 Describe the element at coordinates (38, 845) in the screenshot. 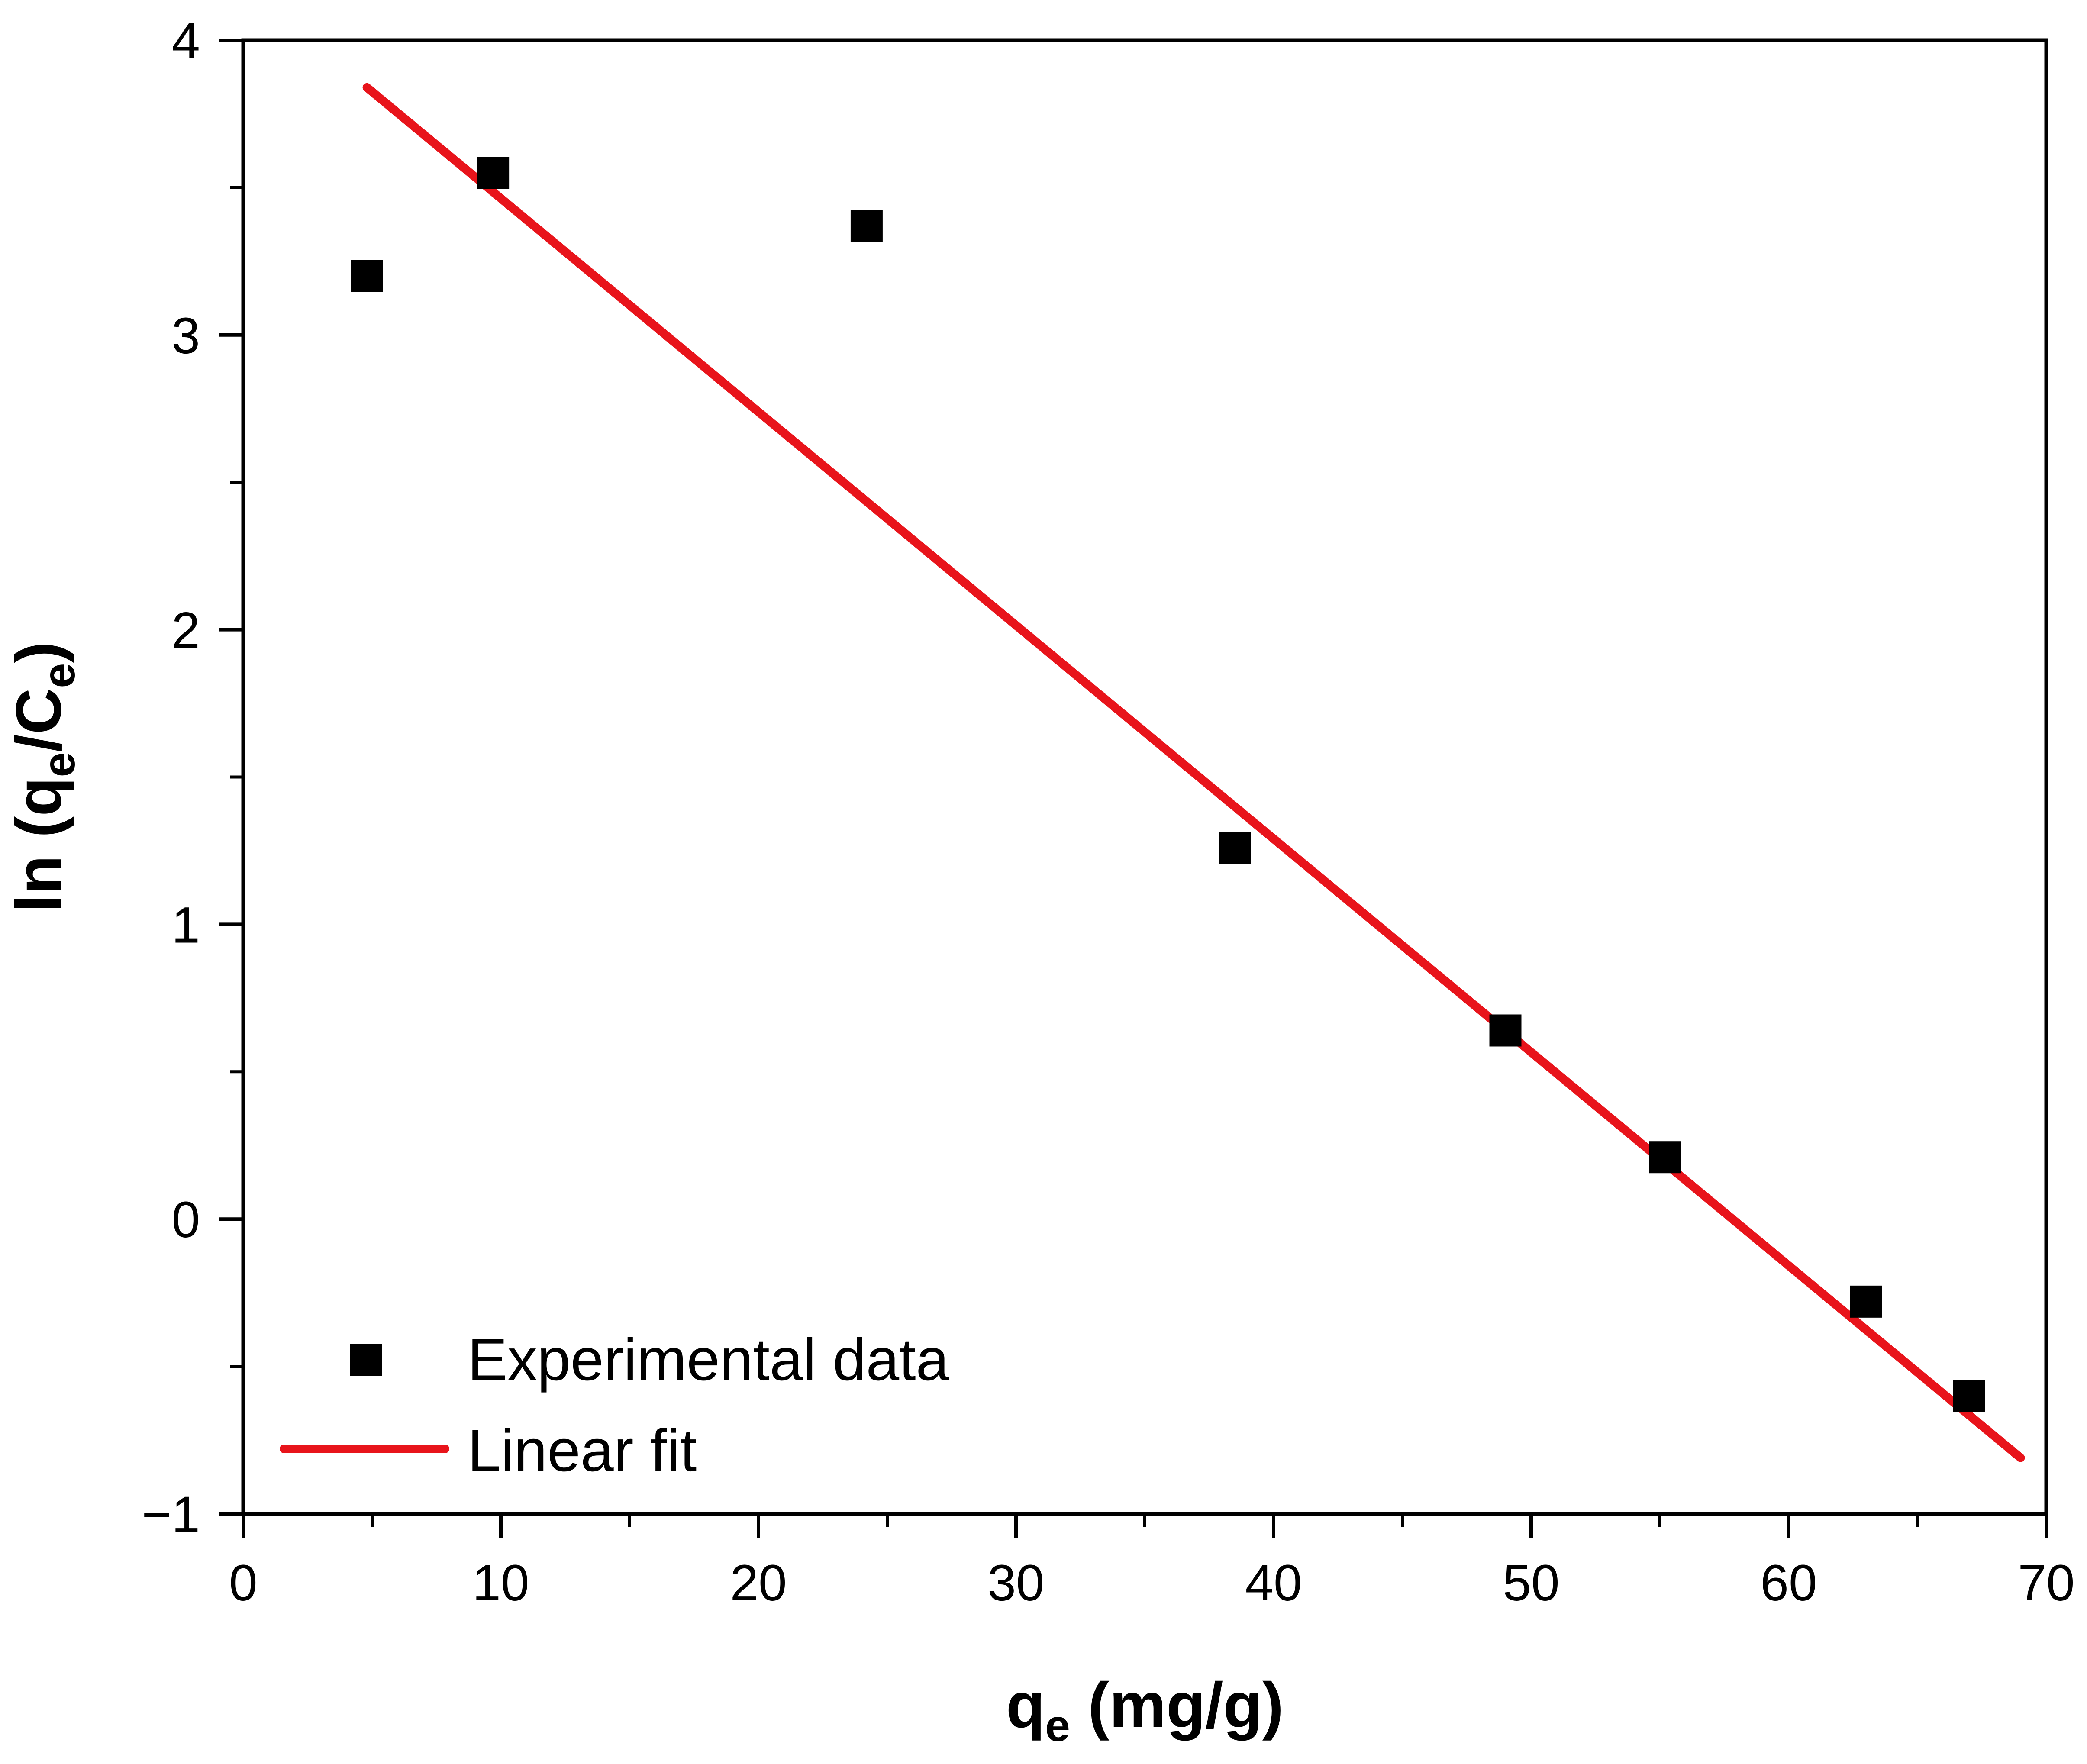

I see `y-axis-title-prefix: ln (q` at that location.